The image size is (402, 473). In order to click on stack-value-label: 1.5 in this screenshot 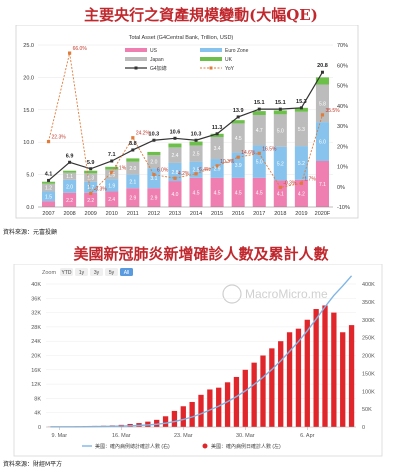, I will do `click(111, 175)`.